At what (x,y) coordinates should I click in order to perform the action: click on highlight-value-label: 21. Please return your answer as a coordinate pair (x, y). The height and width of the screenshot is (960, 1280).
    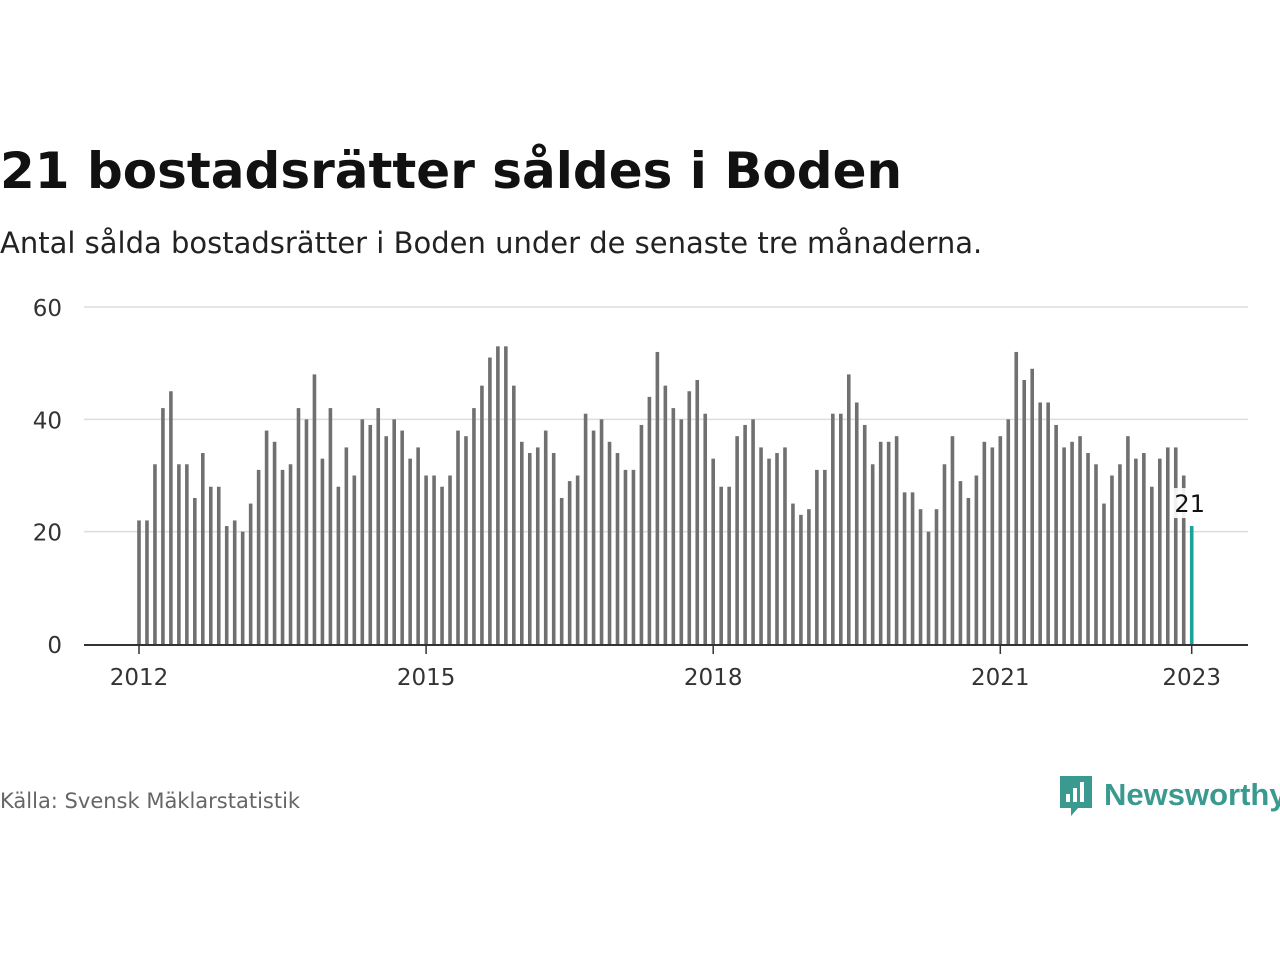
    Looking at the image, I should click on (1189, 504).